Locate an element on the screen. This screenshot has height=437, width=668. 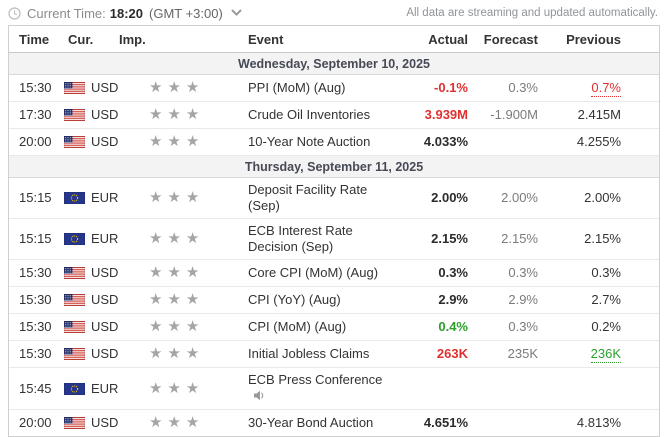
forecast-cell is located at coordinates (503, 389).